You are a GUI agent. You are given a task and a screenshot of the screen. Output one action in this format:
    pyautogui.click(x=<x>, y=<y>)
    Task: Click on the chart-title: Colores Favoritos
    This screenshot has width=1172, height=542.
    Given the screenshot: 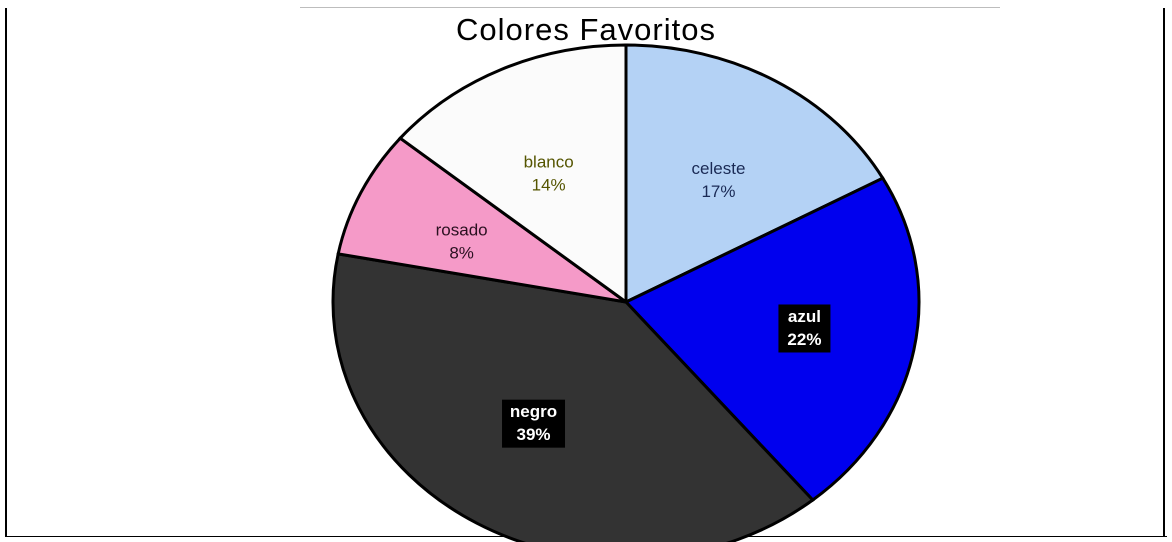 What is the action you would take?
    pyautogui.click(x=586, y=29)
    